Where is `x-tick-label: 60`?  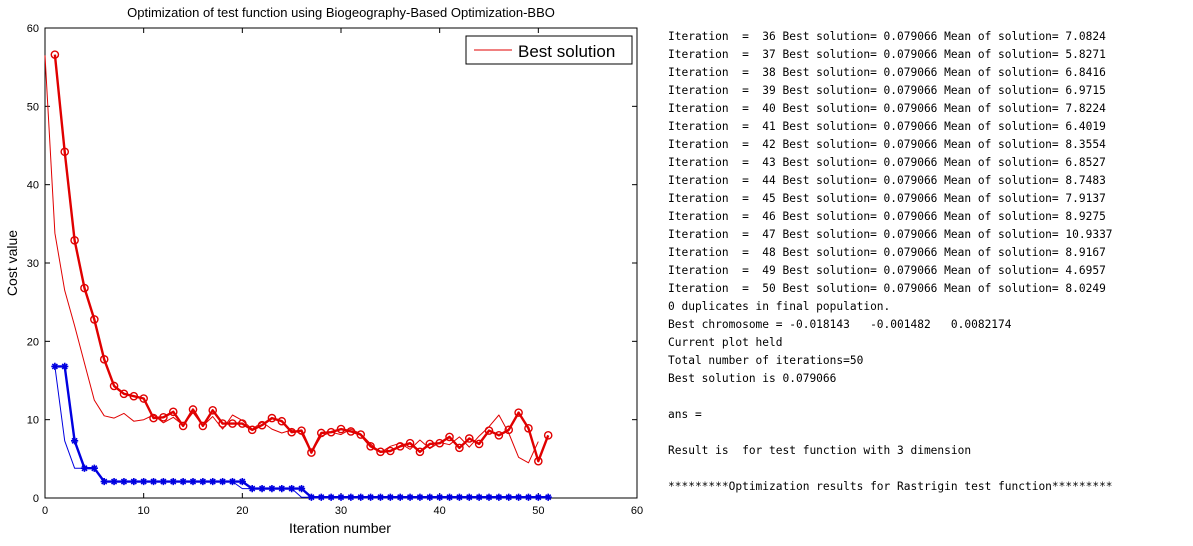
x-tick-label: 60 is located at coordinates (637, 511).